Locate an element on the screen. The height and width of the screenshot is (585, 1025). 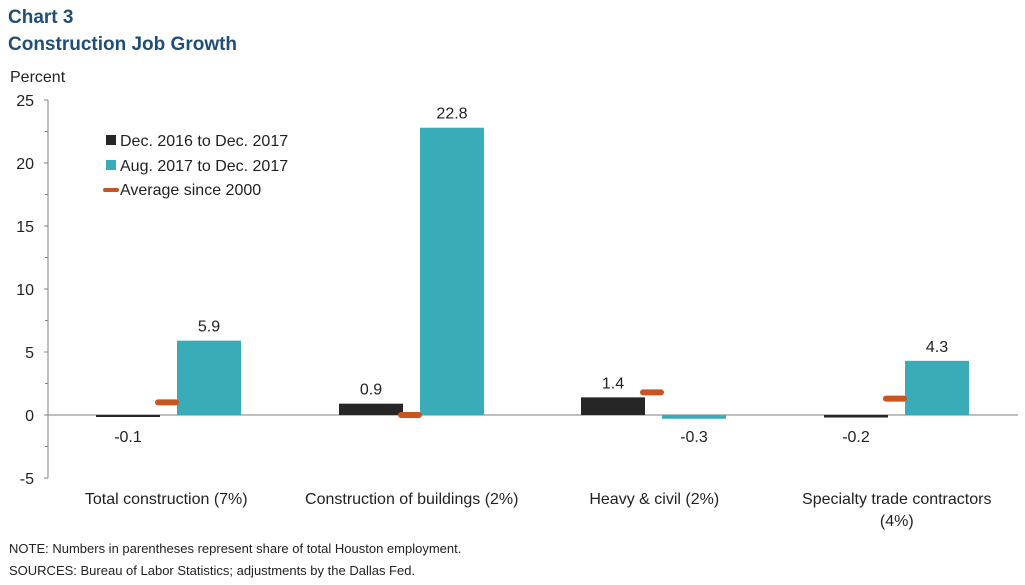
y-axis-label: Percent is located at coordinates (38, 77).